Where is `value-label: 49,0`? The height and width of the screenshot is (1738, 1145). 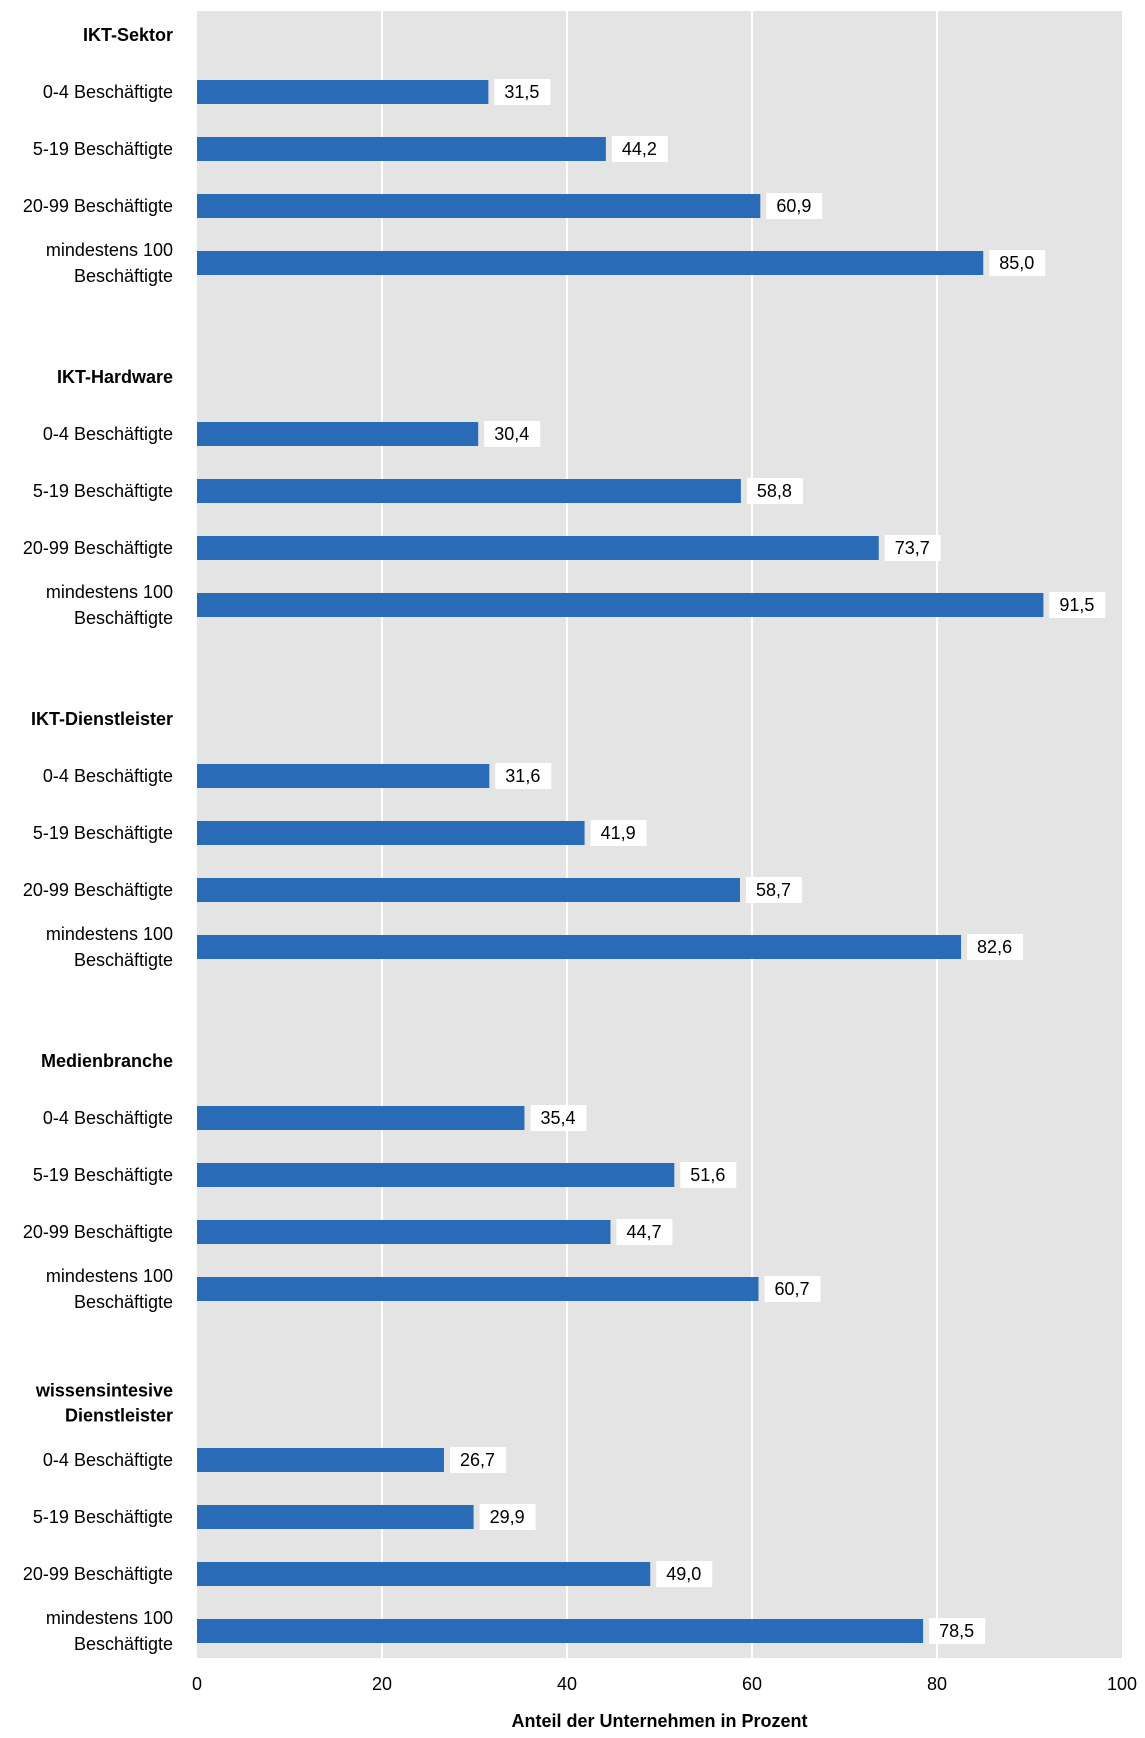
value-label: 49,0 is located at coordinates (683, 1574).